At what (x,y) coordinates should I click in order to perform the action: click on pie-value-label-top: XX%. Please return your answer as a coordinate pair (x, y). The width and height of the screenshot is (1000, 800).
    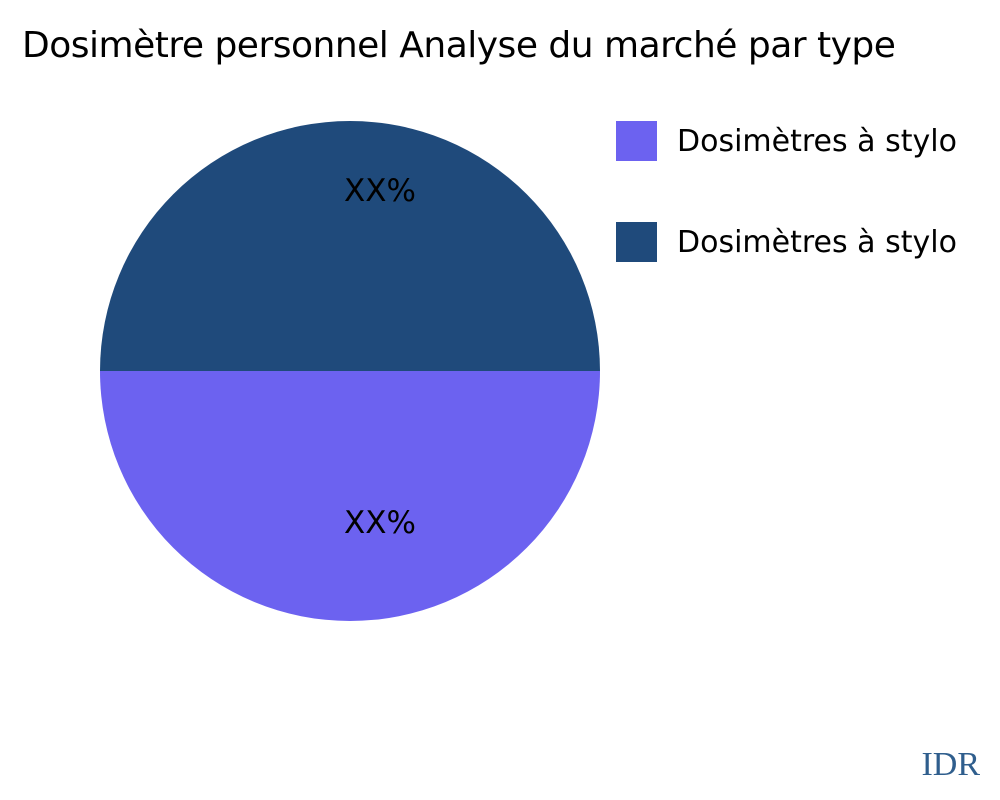
    Looking at the image, I should click on (380, 191).